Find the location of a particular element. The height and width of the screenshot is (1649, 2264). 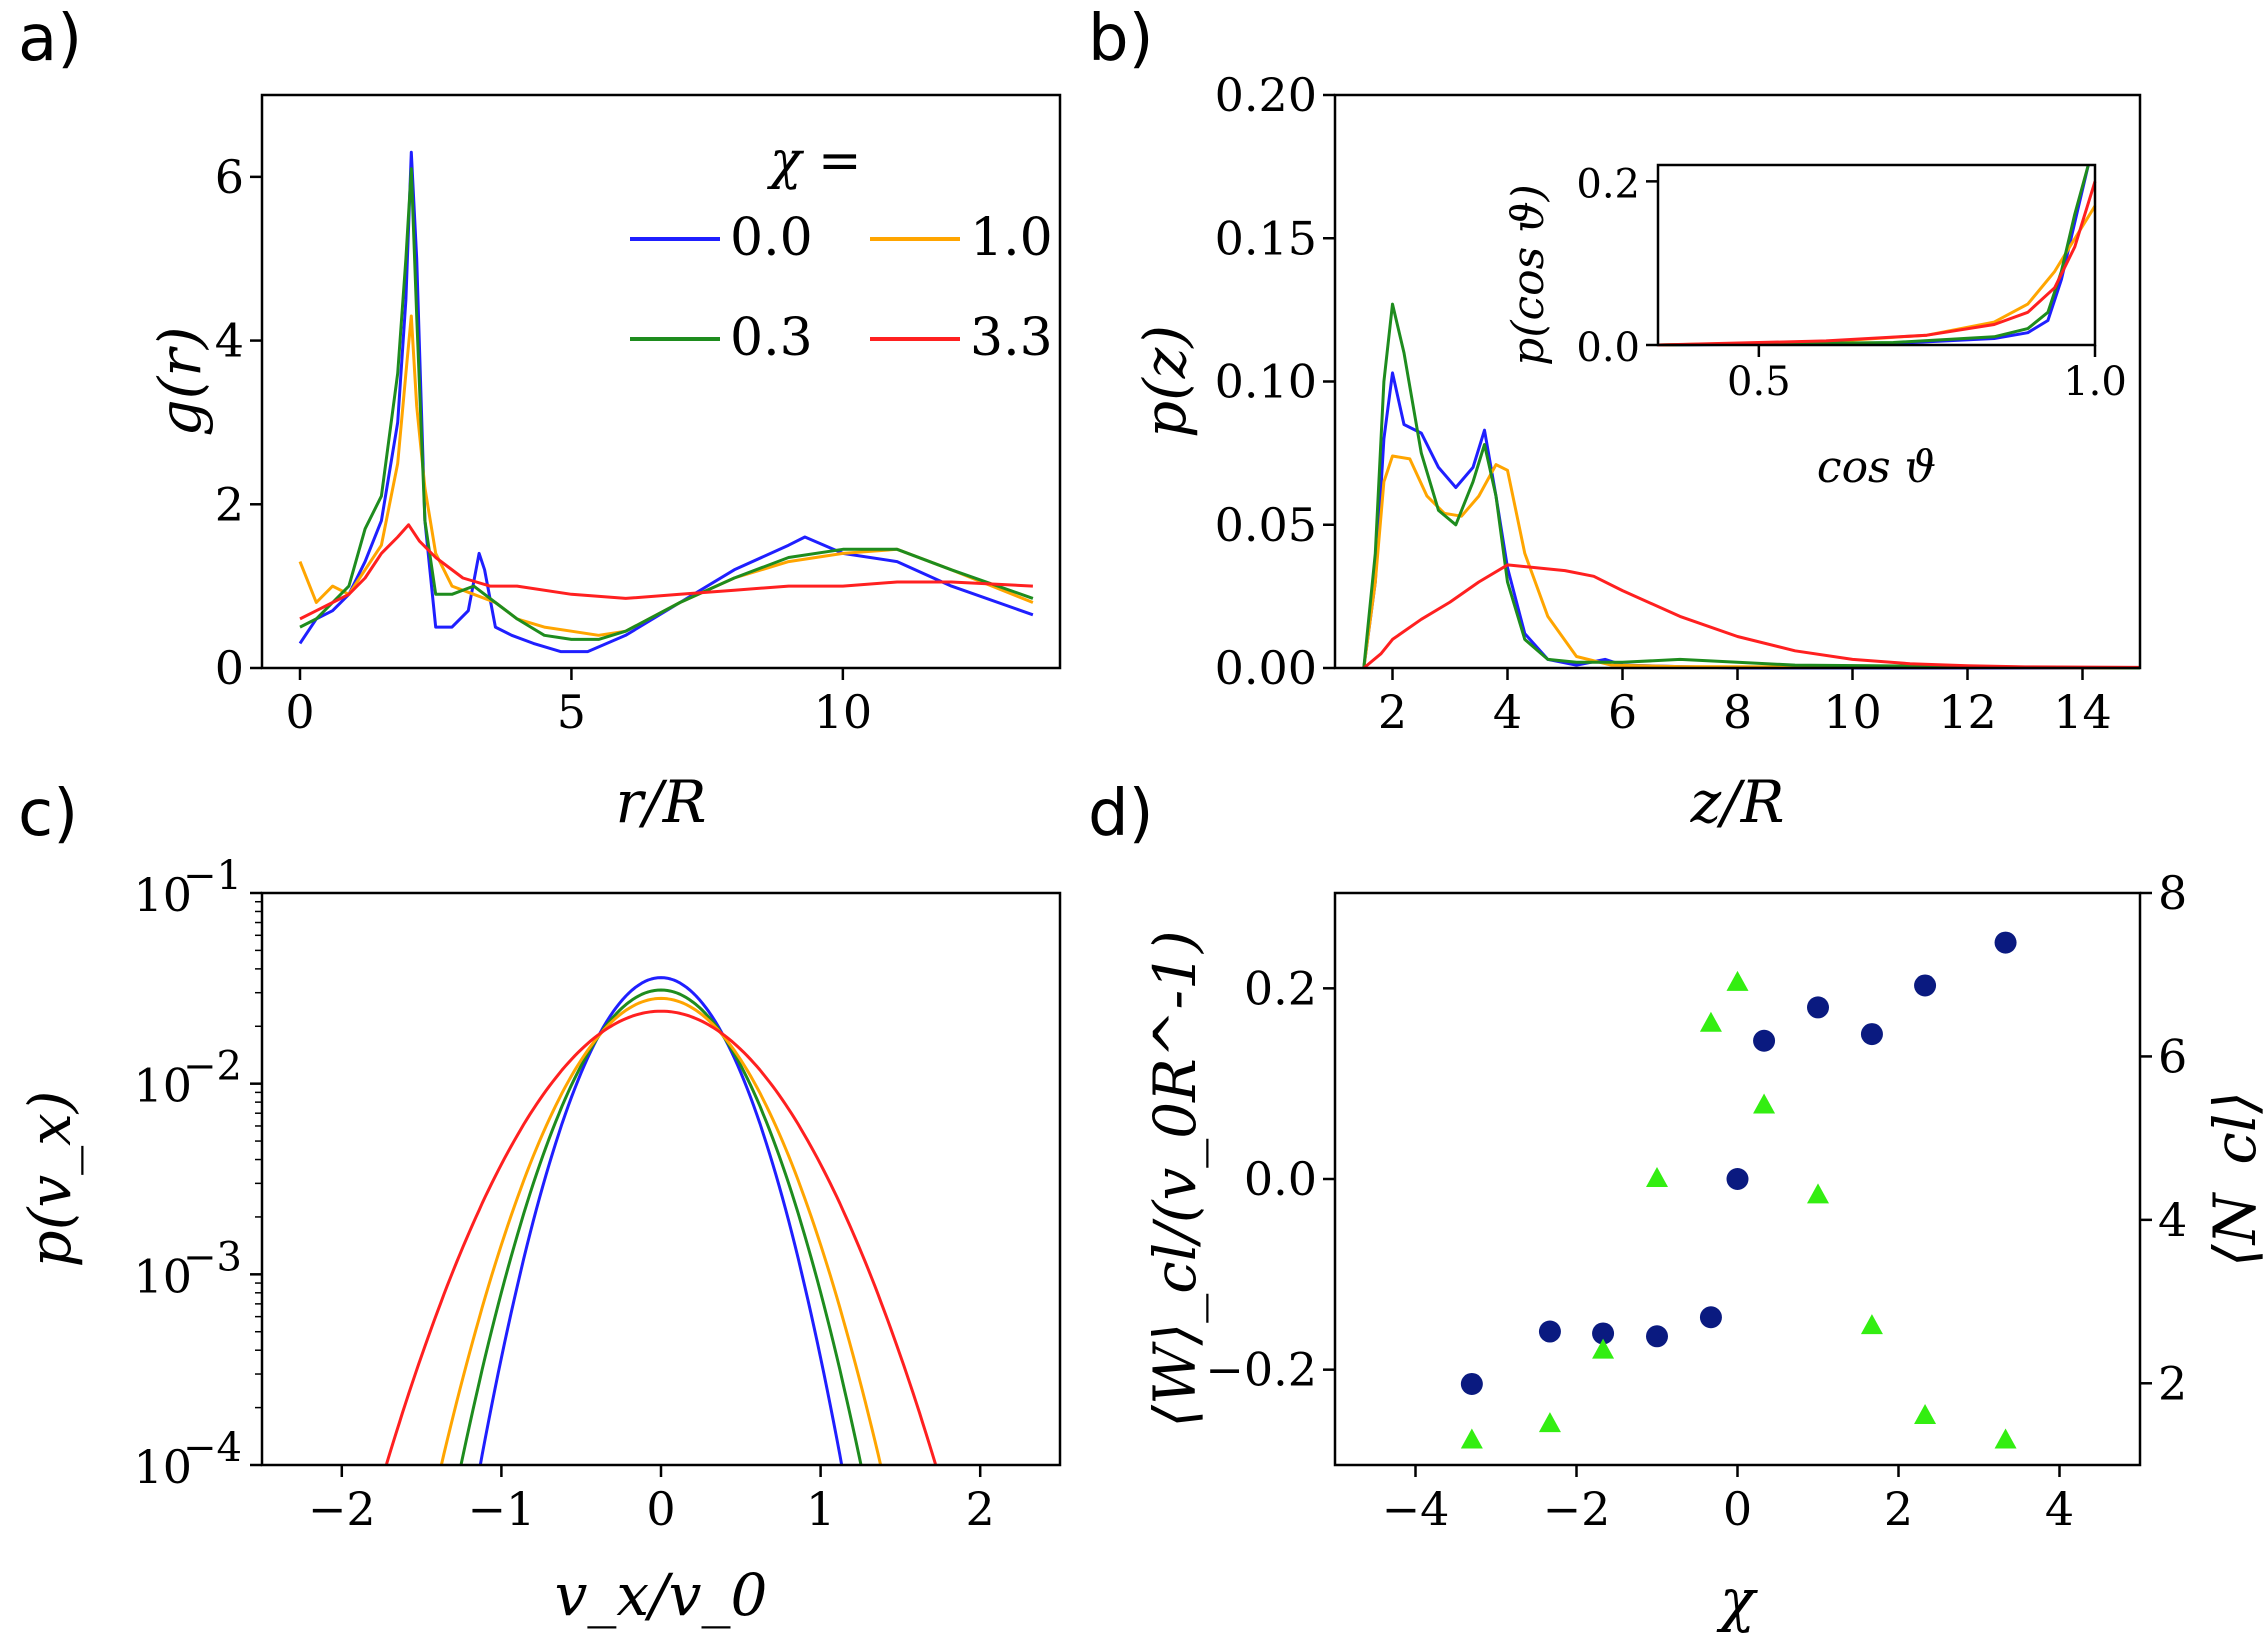

inset-frame is located at coordinates (1876, 255).